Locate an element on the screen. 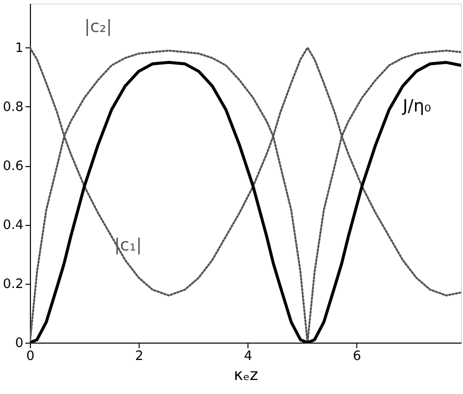 The image size is (463, 394). x-tick-label: 4 is located at coordinates (248, 356).